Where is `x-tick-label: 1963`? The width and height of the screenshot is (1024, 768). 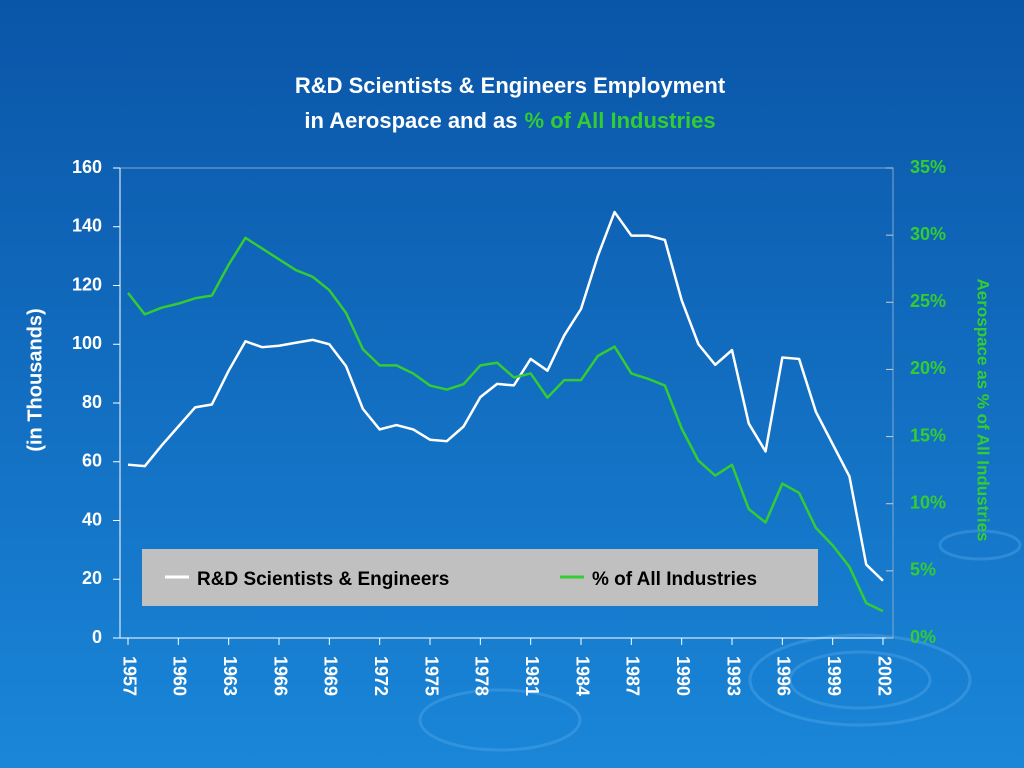 x-tick-label: 1963 is located at coordinates (230, 676).